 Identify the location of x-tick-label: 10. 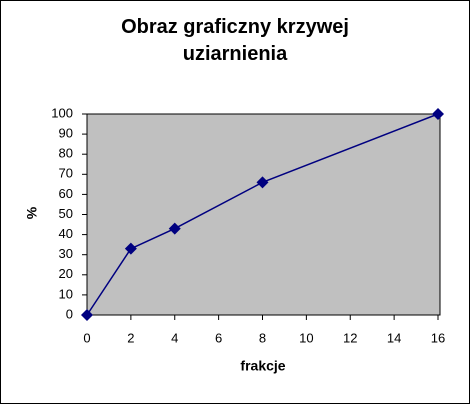
(306, 337).